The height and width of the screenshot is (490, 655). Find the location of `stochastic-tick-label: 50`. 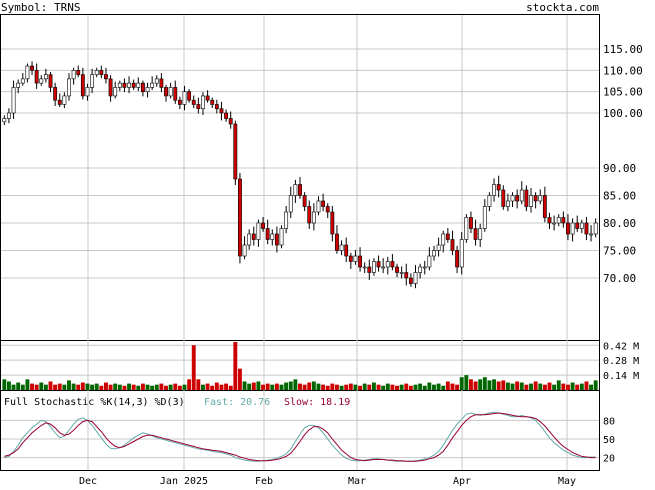

stochastic-tick-label: 50 is located at coordinates (609, 440).